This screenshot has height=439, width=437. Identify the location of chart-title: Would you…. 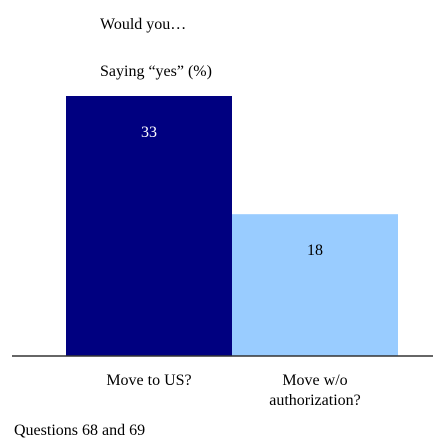
(143, 24).